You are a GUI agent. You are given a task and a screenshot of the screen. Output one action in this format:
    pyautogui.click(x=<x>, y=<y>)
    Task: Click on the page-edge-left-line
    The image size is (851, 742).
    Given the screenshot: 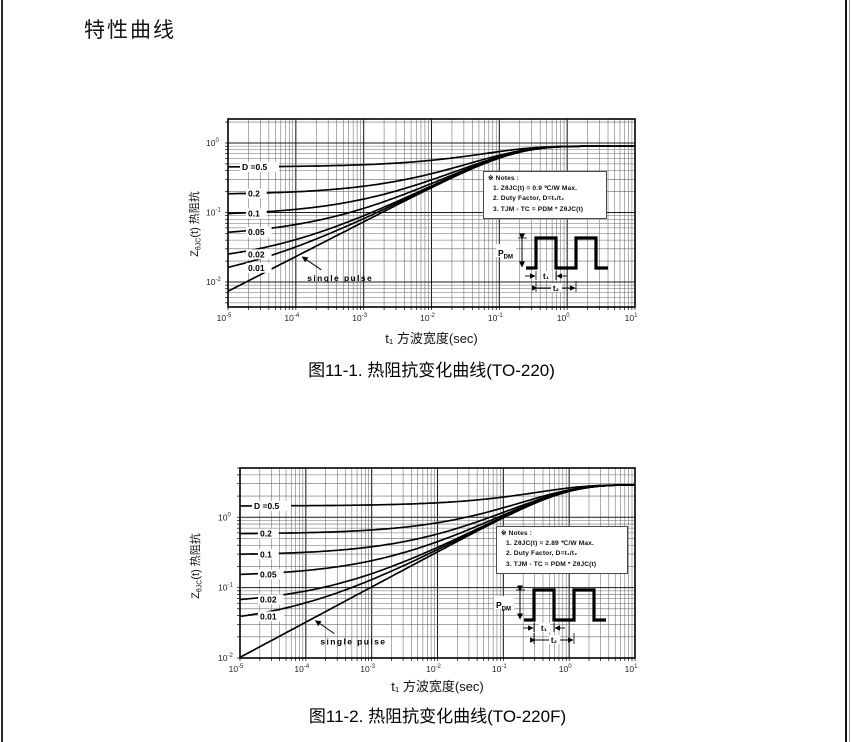 What is the action you would take?
    pyautogui.click(x=2, y=371)
    